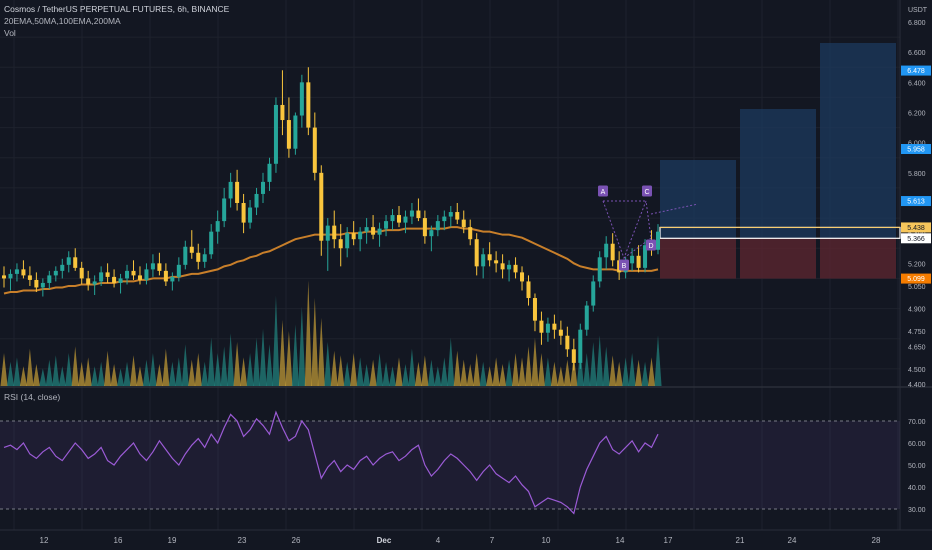 Image resolution: width=932 pixels, height=550 pixels. What do you see at coordinates (916, 71) in the screenshot?
I see `price-badge: 6.478` at bounding box center [916, 71].